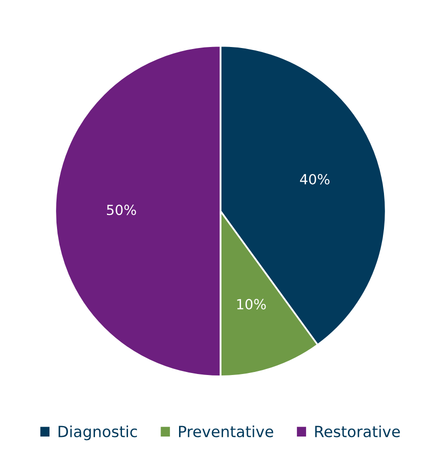 This screenshot has height=454, width=441. Describe the element at coordinates (251, 304) in the screenshot. I see `data-label: 10%` at that location.